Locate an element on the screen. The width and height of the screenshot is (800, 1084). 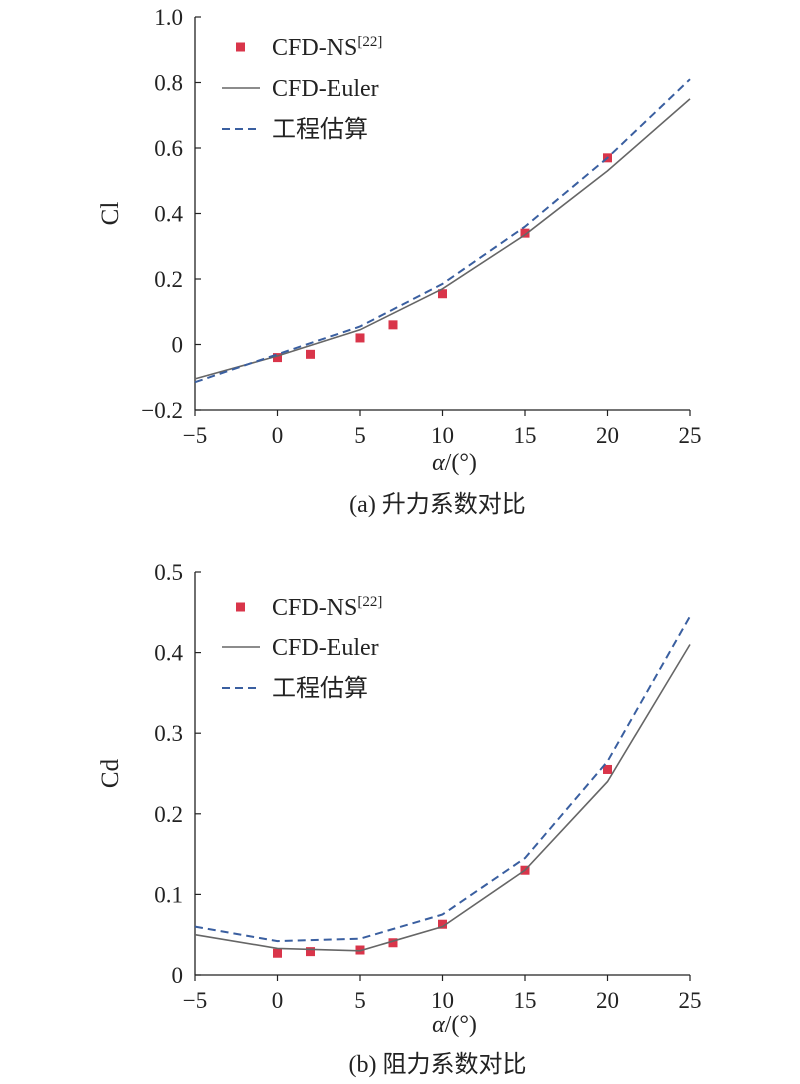
y-tick-label: 0.6 is located at coordinates (168, 148).